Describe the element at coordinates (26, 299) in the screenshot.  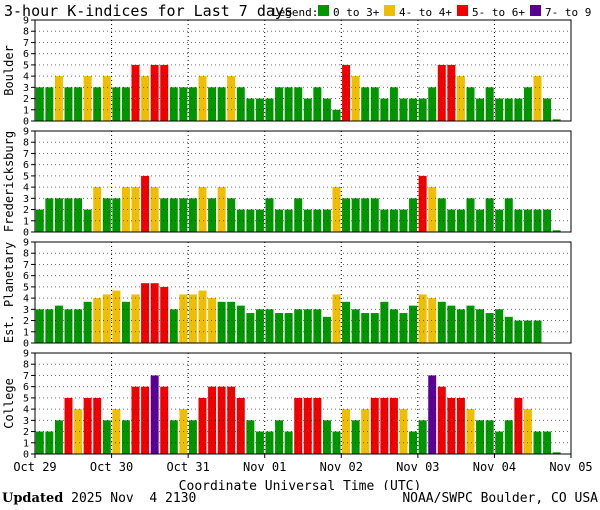
I see `y-tick-label-p2-4: 4` at that location.